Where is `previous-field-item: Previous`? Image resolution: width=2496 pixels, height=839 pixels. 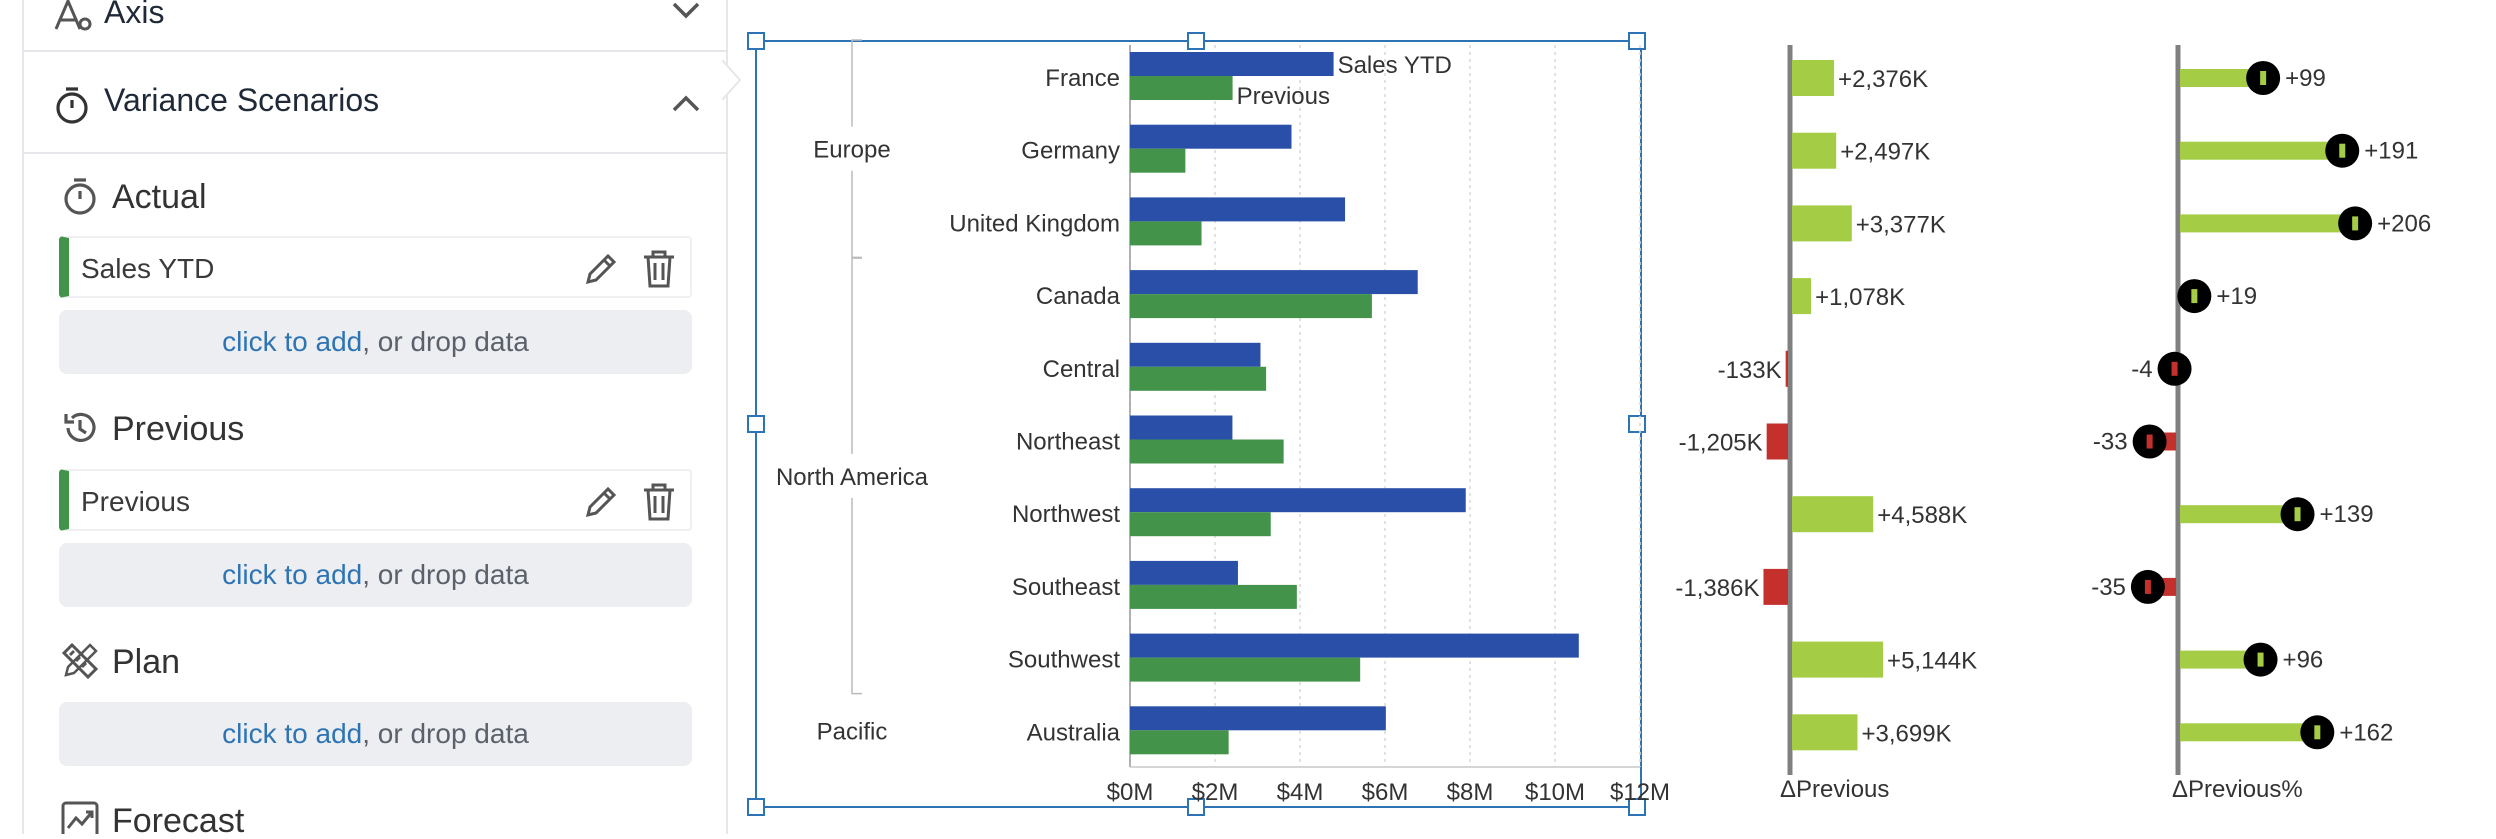 previous-field-item: Previous is located at coordinates (375, 500).